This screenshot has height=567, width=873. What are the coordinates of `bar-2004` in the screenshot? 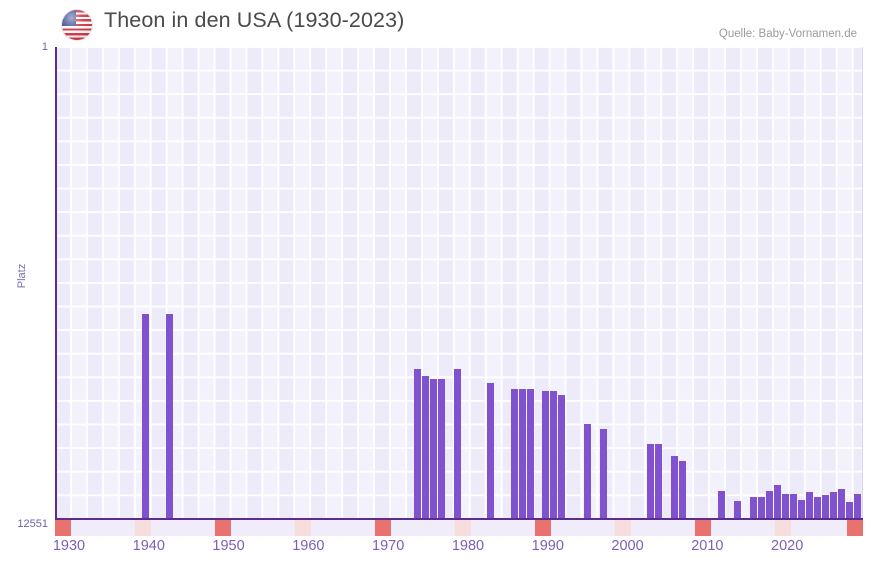 It's located at (721, 505).